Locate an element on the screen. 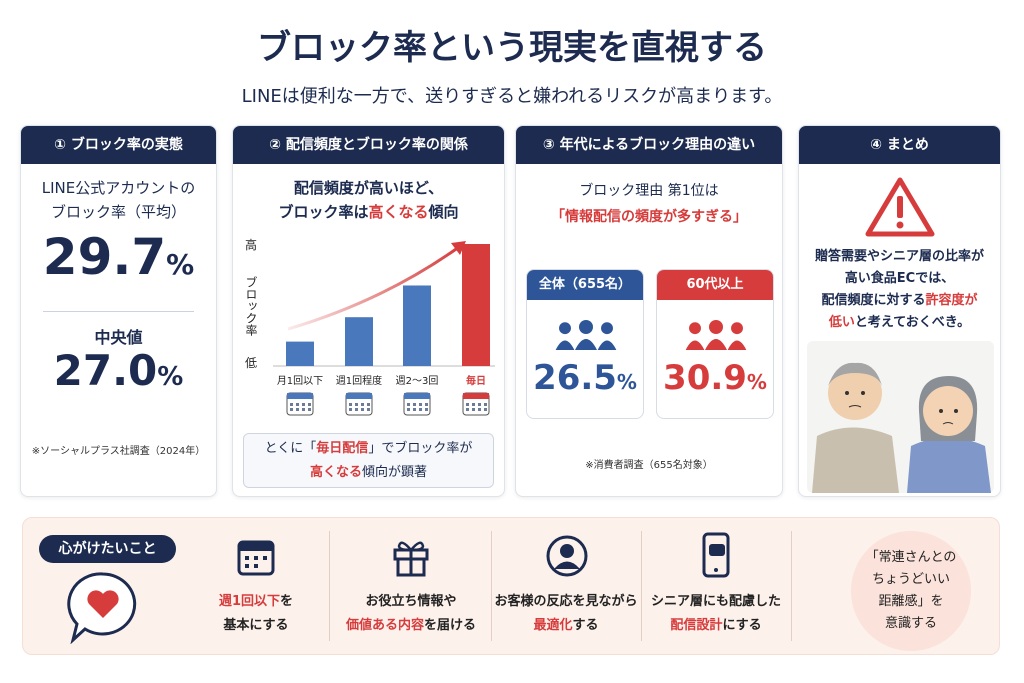 This screenshot has height=683, width=1024. text-line: 高くなる傾向が顕著 is located at coordinates (368, 473).